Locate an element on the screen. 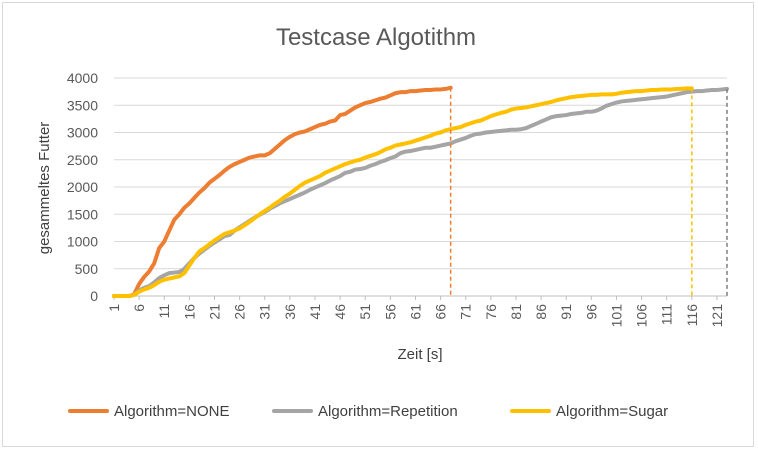 Image resolution: width=758 pixels, height=451 pixels. y-tick-label: 2000 is located at coordinates (82, 187).